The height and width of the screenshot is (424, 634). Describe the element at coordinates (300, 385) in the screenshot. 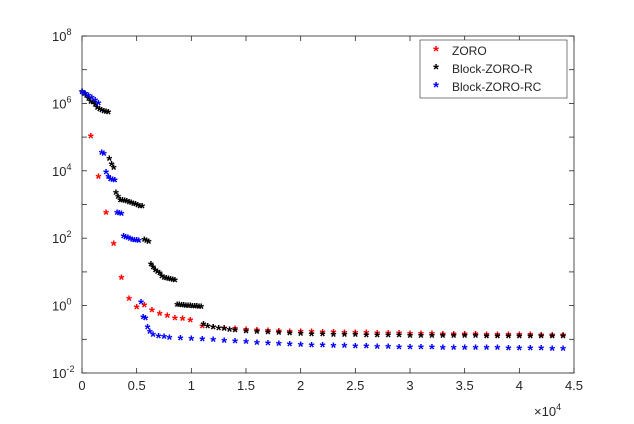

I see `x-tick-label: 2` at that location.